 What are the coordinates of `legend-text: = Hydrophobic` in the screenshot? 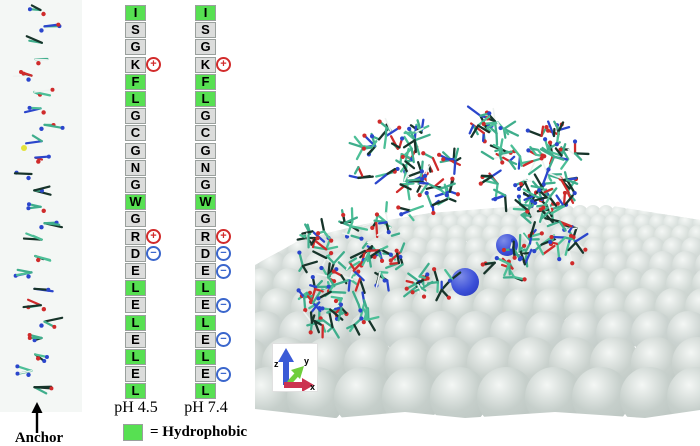 It's located at (199, 432).